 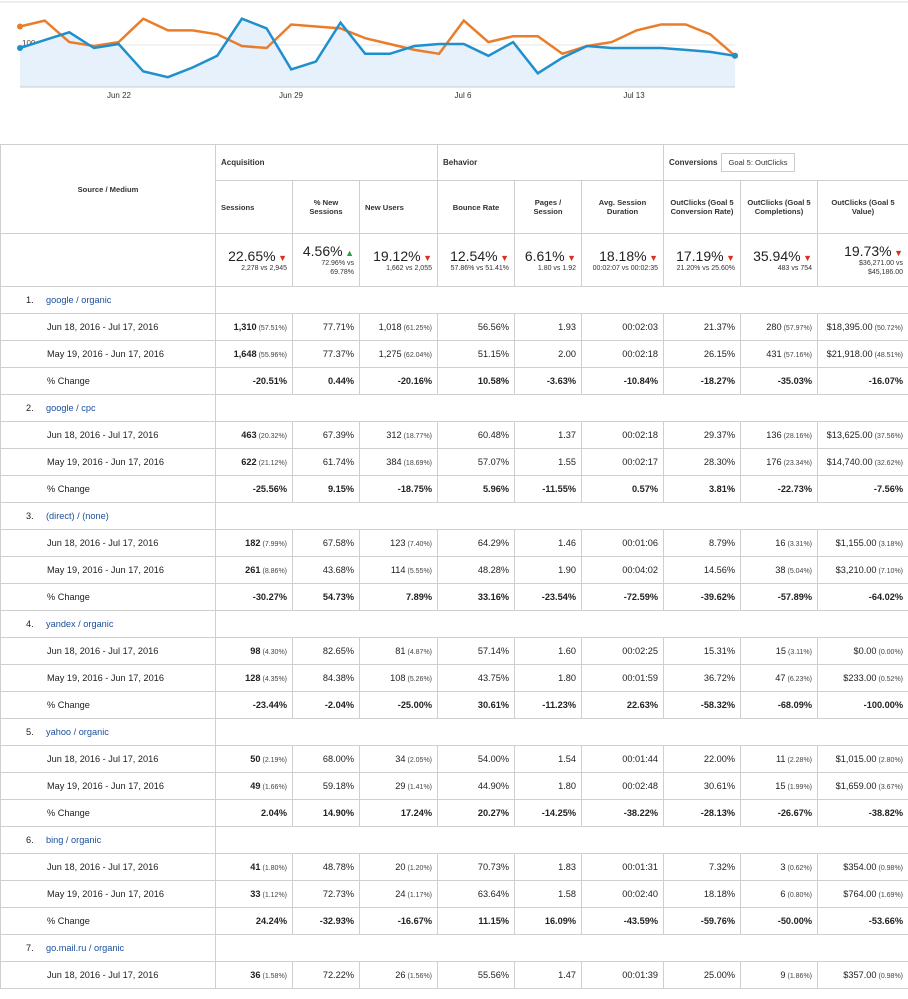 What do you see at coordinates (640, 354) in the screenshot?
I see `metric-value: 00:02:18` at bounding box center [640, 354].